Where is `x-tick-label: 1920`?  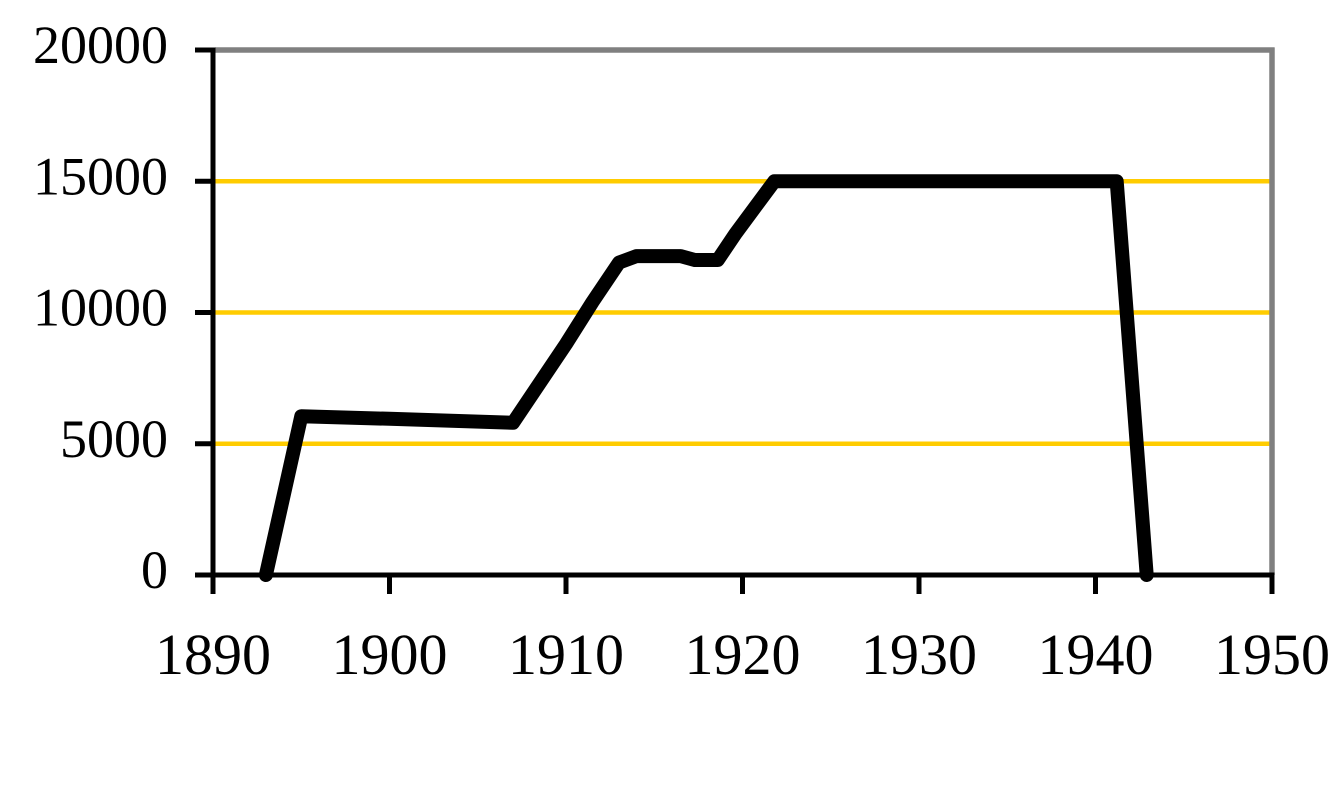 x-tick-label: 1920 is located at coordinates (743, 654).